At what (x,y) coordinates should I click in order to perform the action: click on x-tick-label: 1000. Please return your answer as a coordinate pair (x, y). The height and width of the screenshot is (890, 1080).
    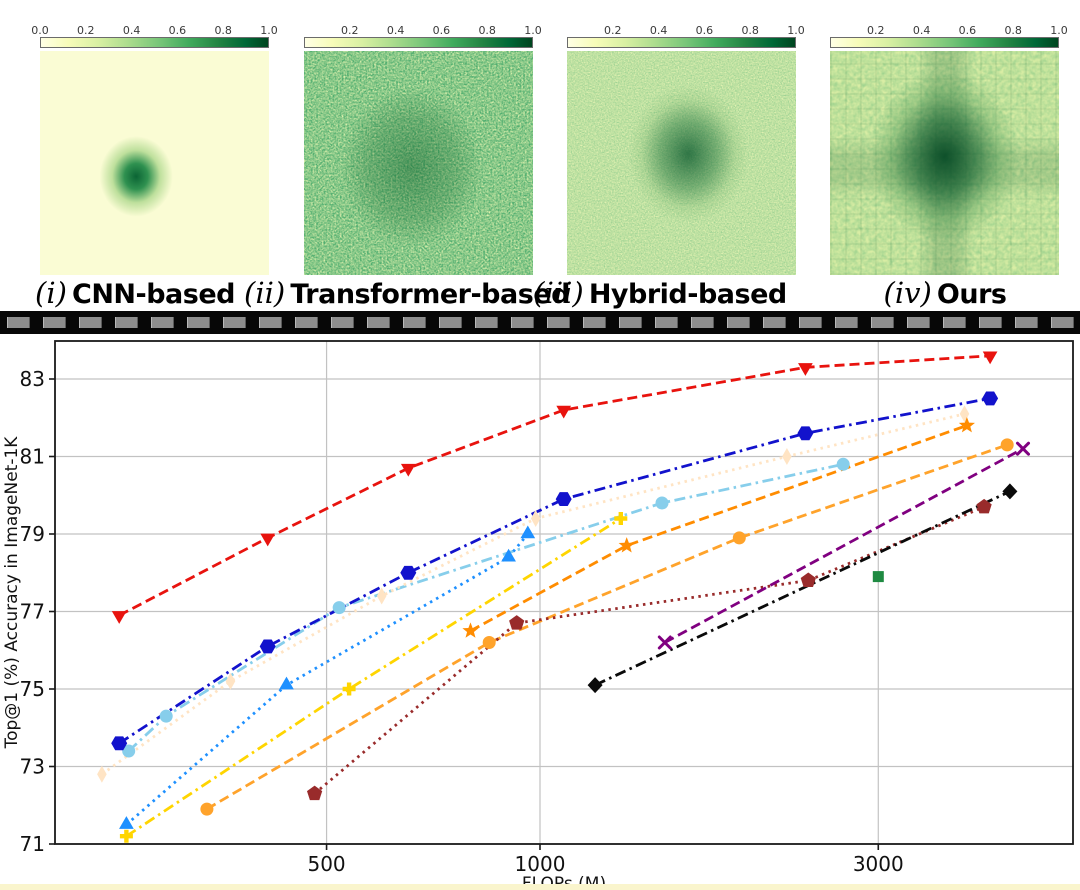
    Looking at the image, I should click on (540, 864).